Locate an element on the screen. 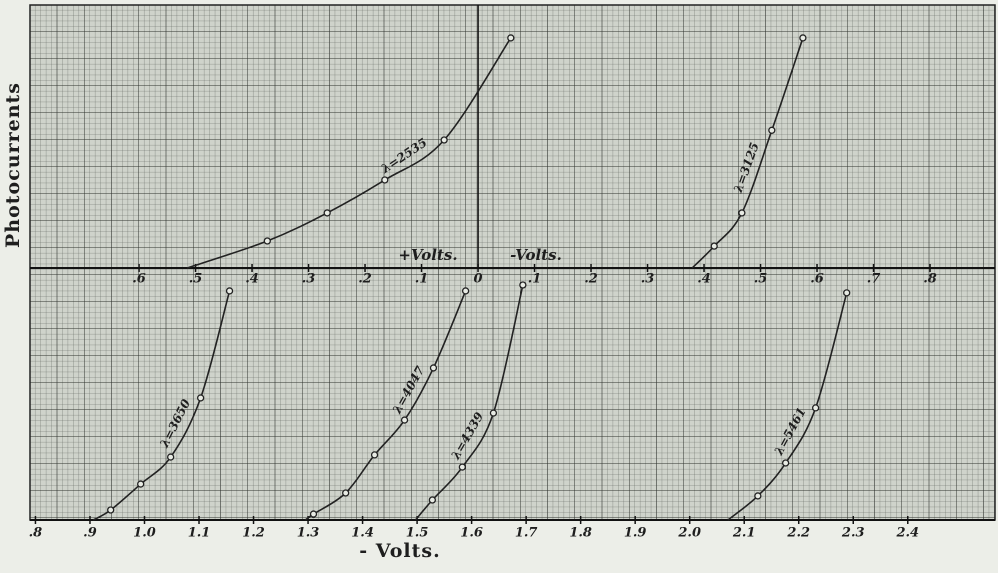 This screenshot has width=998, height=573. x-tick-label: 0 is located at coordinates (478, 279).